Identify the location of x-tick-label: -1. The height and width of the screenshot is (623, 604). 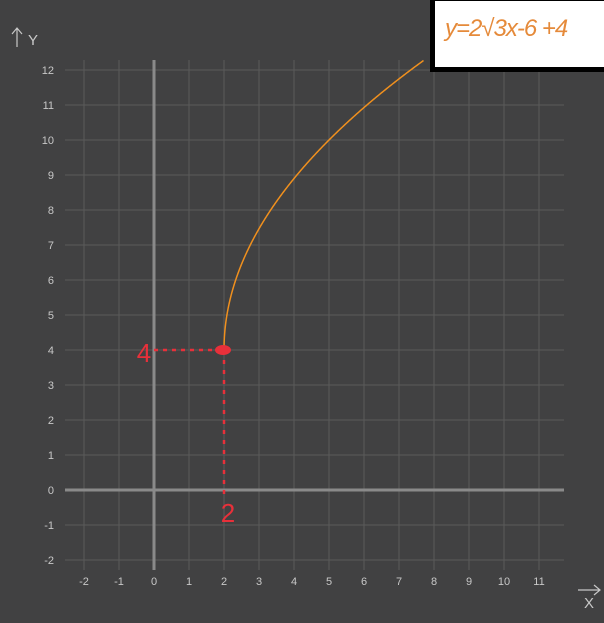
(119, 582).